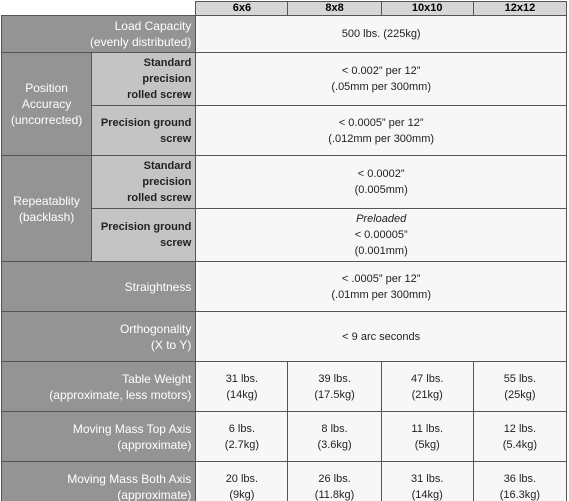 The image size is (569, 501). What do you see at coordinates (427, 386) in the screenshot?
I see `value-cell: 47 lbs. (21kg)` at bounding box center [427, 386].